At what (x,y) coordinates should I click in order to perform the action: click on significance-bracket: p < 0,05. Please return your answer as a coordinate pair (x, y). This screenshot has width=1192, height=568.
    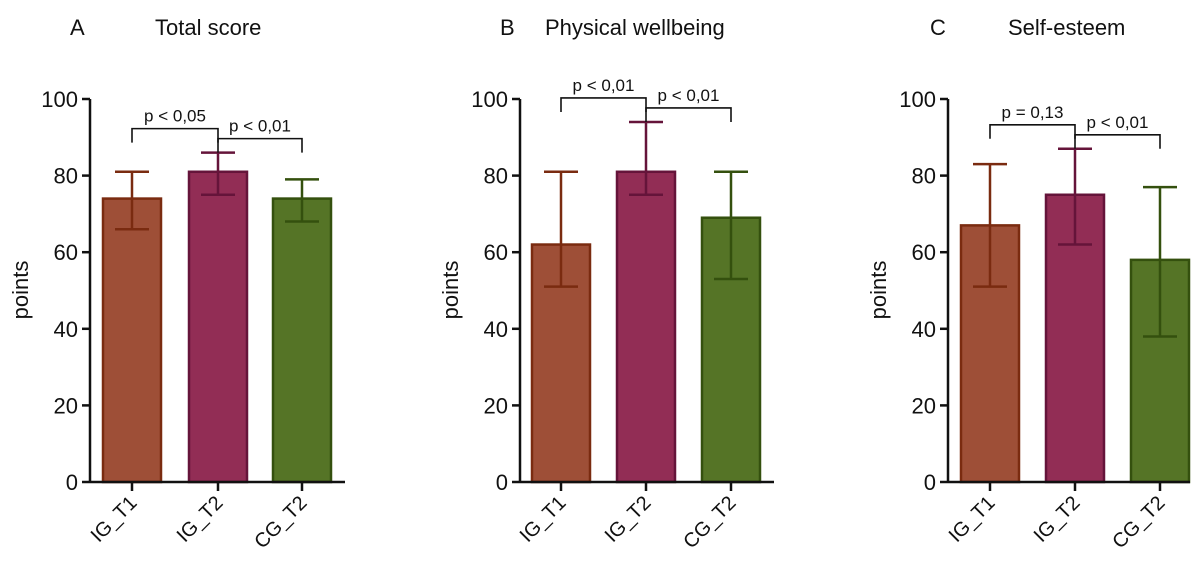
    Looking at the image, I should click on (175, 125).